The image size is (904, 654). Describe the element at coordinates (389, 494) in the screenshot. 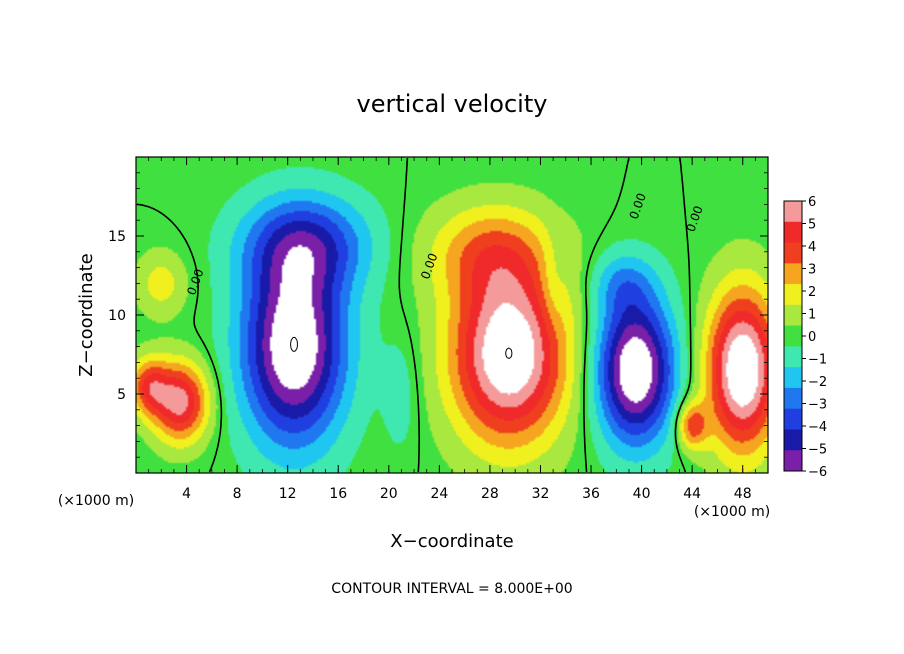

I see `x-tick-label: 20` at that location.